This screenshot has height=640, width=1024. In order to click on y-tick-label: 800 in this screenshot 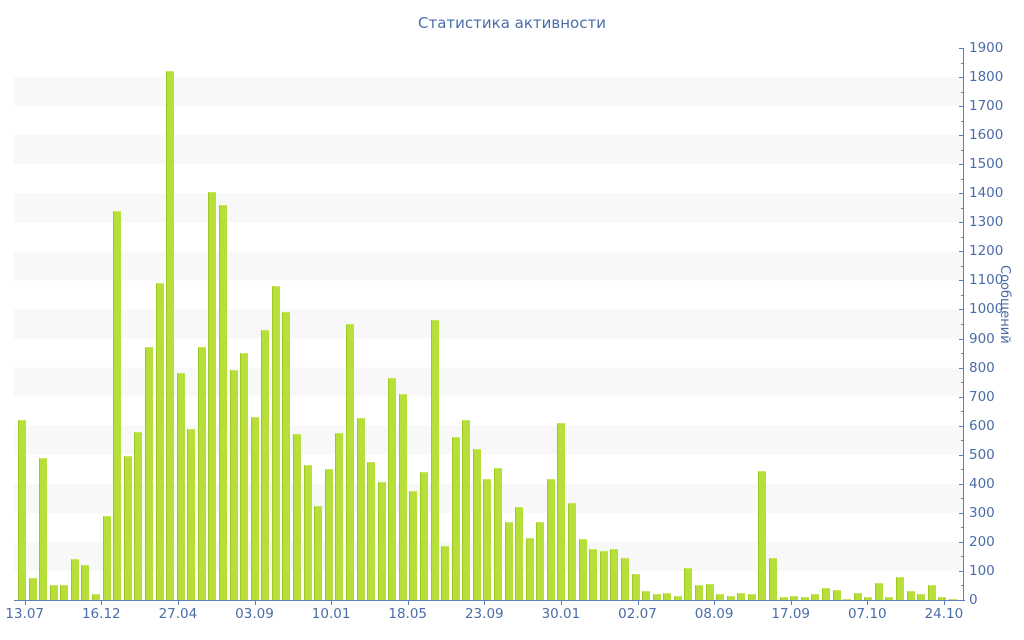, I will do `click(982, 367)`.